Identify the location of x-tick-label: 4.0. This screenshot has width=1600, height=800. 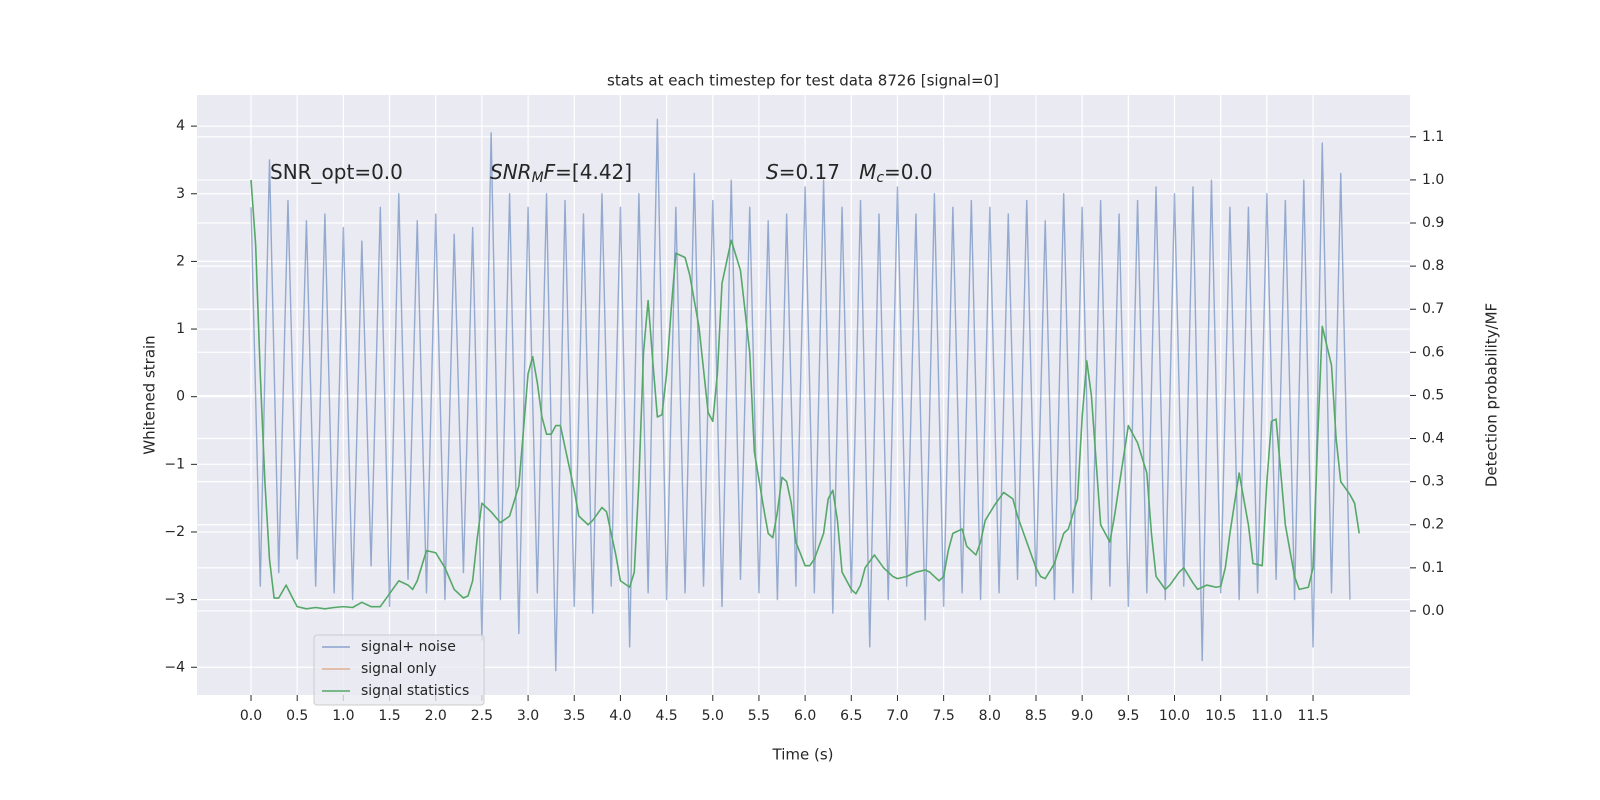
(620, 716).